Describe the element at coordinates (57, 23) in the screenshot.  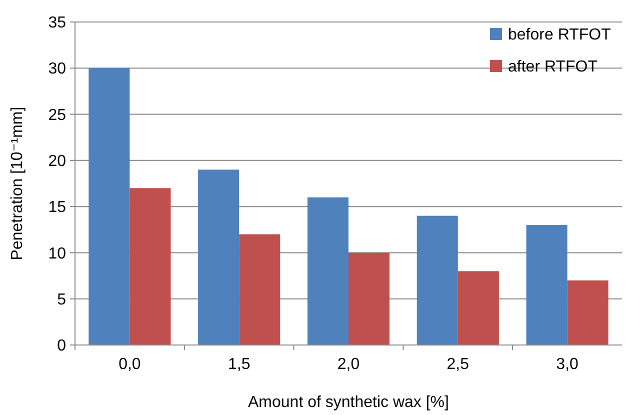
I see `y-tick-label: 35` at that location.